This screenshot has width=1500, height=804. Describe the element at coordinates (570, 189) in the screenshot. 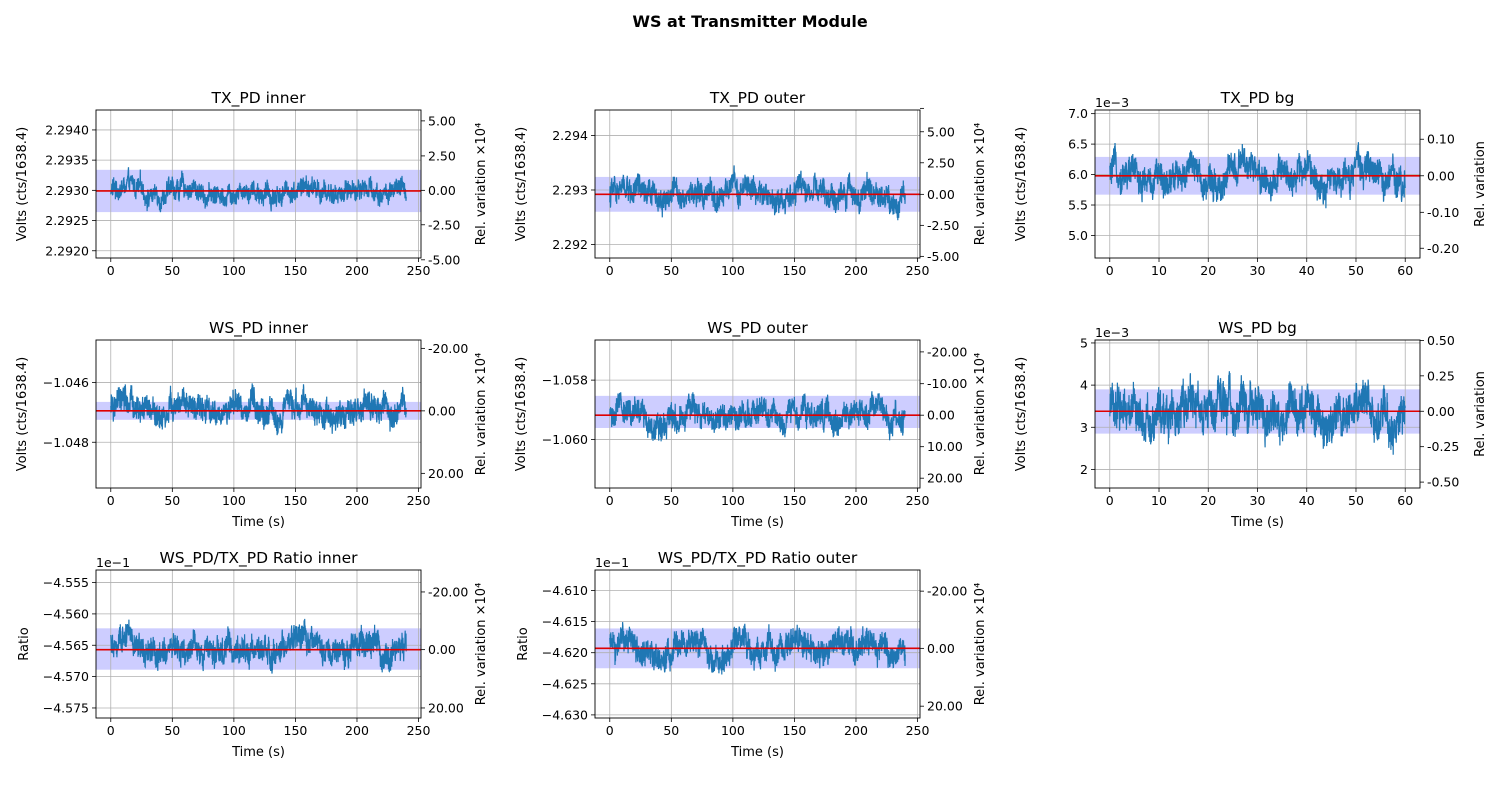

I see `y-tick-label: 2.293` at that location.